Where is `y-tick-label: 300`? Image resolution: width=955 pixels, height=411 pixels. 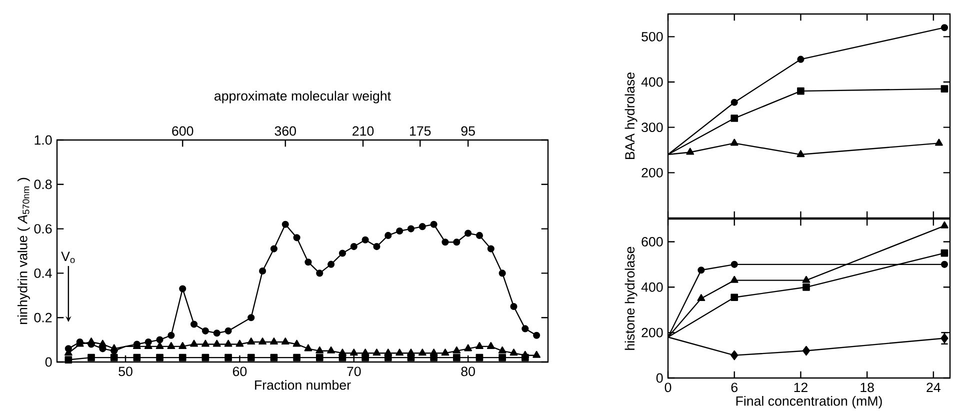 y-tick-label: 300 is located at coordinates (652, 127).